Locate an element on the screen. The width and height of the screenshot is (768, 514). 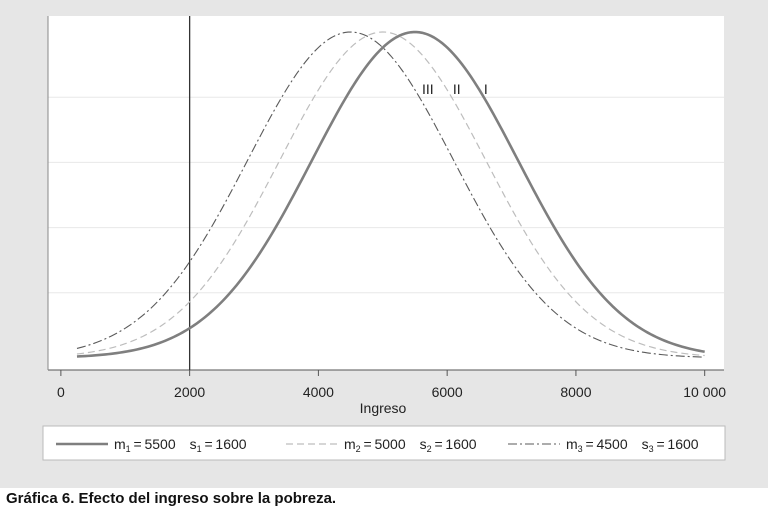
curve-label-I: I is located at coordinates (486, 89).